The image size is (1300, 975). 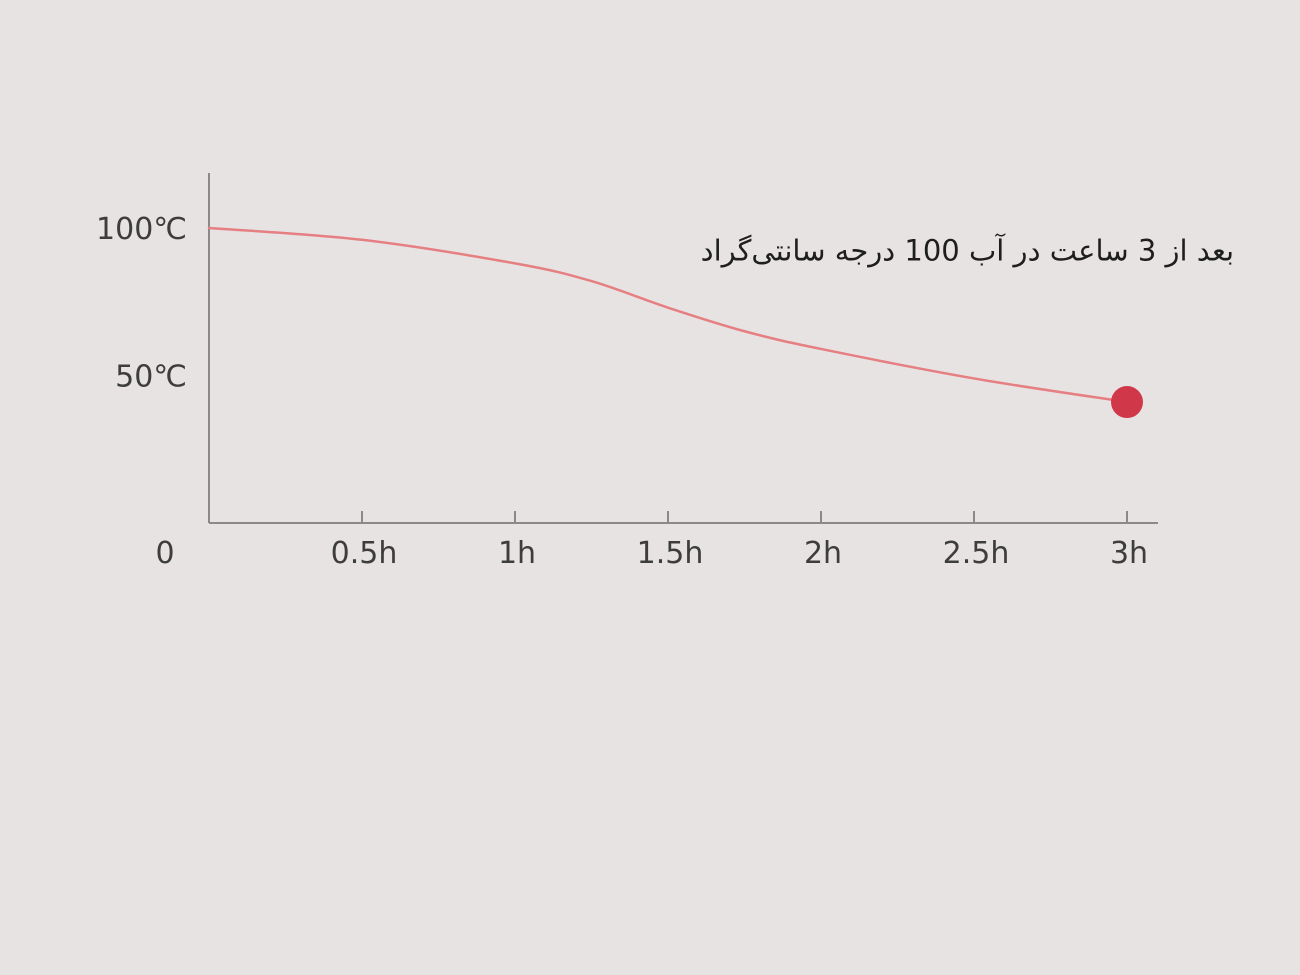 What do you see at coordinates (141, 229) in the screenshot?
I see `y-tick-label: 100℃` at bounding box center [141, 229].